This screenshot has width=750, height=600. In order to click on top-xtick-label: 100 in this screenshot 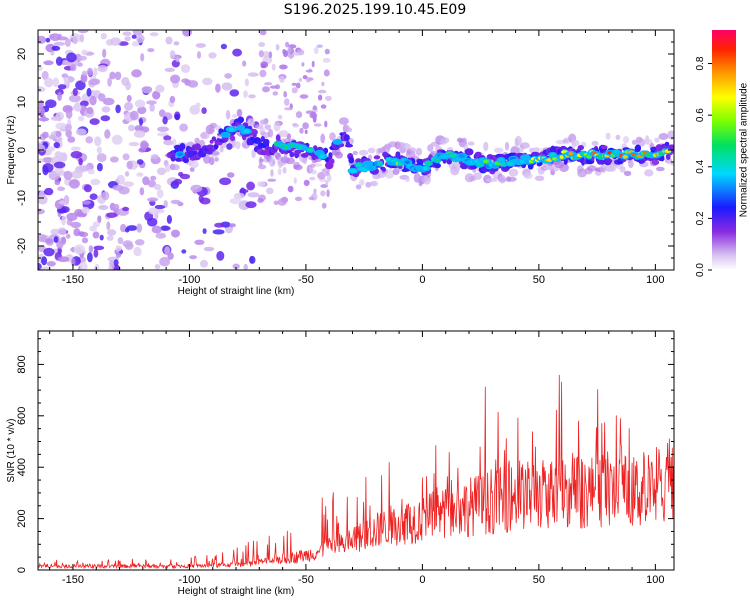, I will do `click(655, 280)`.